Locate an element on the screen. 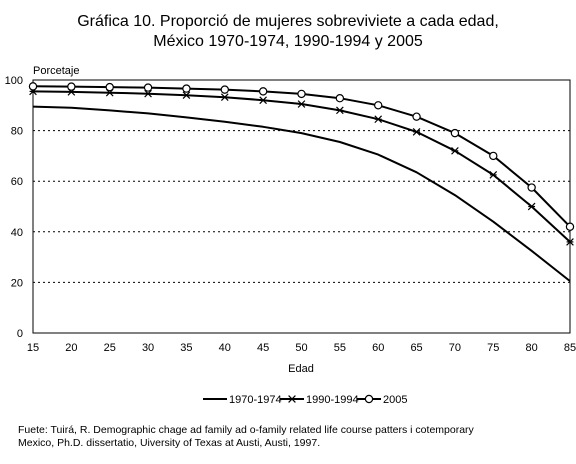 The width and height of the screenshot is (576, 464). x-tick-labels: 15 20 25 30 35 40 45 50 55 60 65 70 75 80 85 is located at coordinates (301, 348).